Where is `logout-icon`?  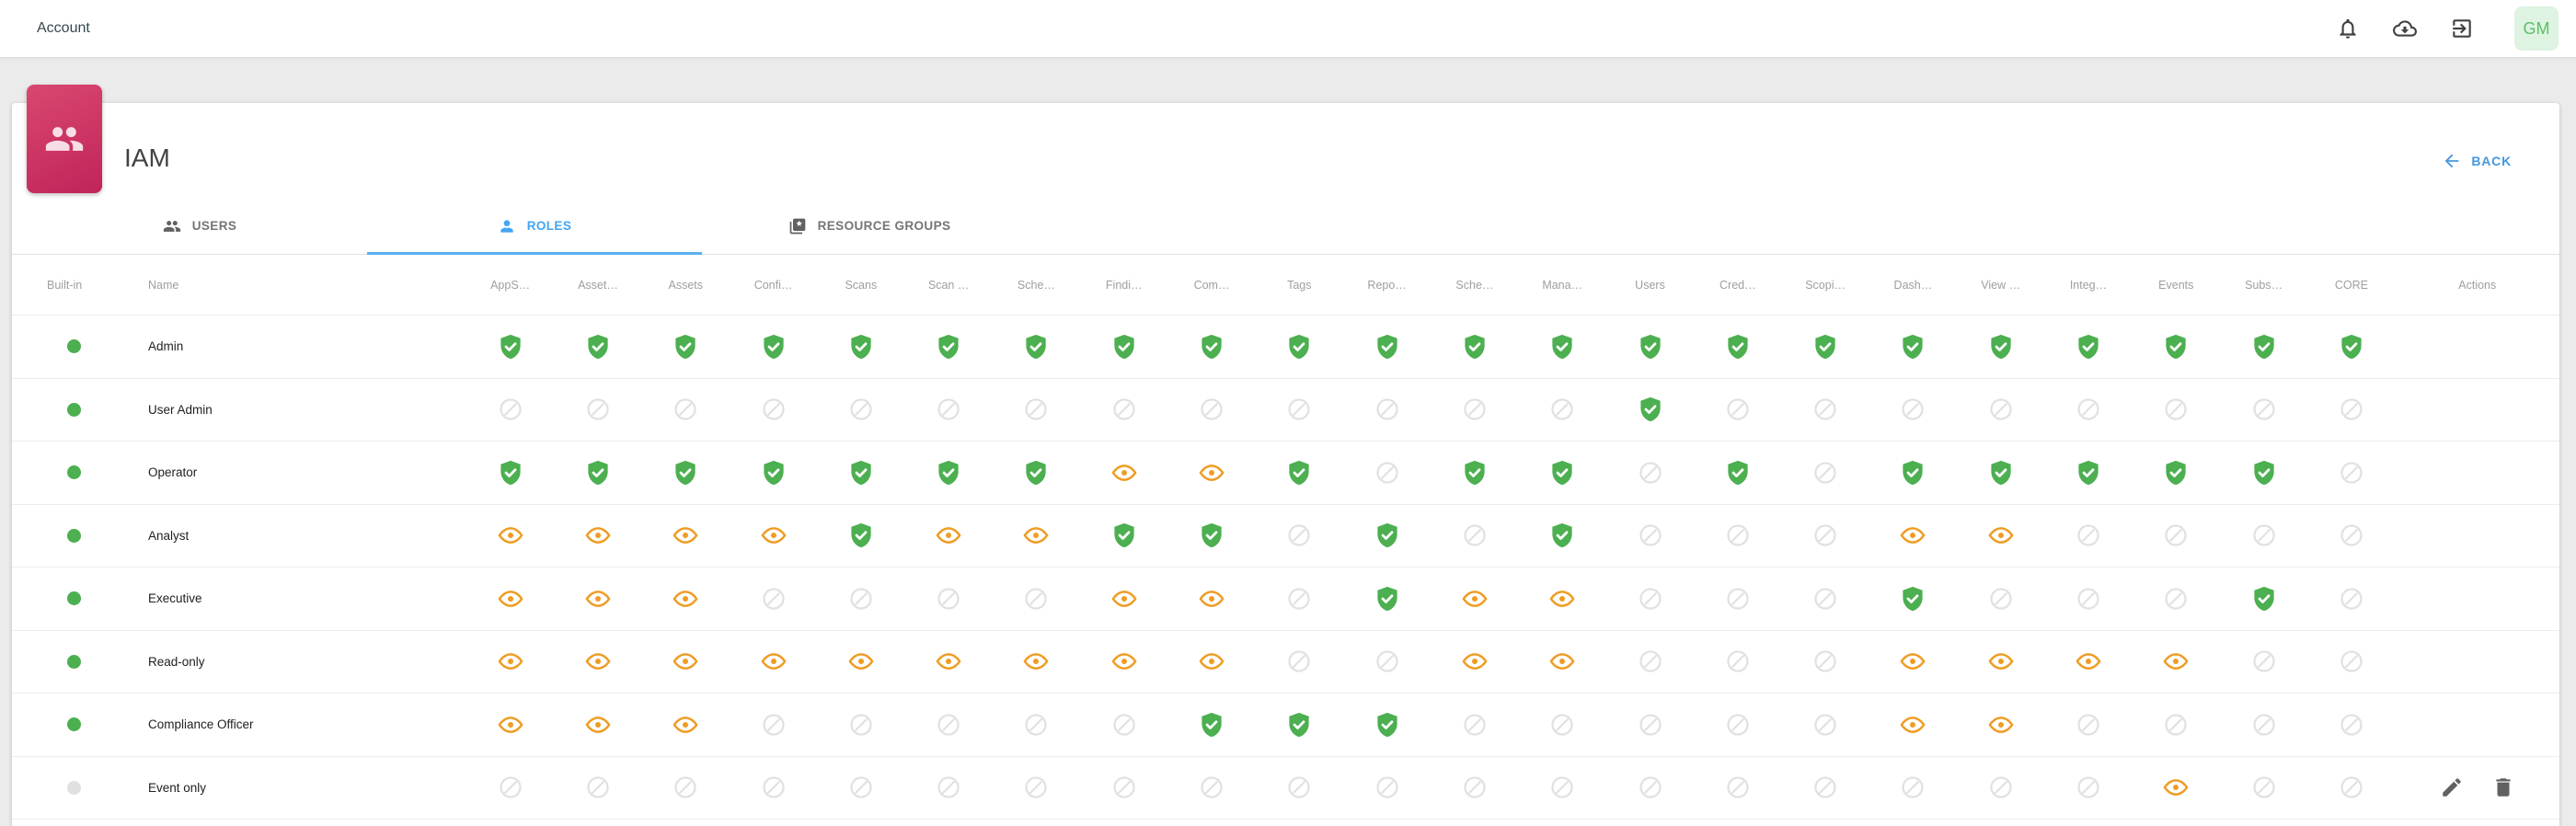
logout-icon is located at coordinates (2462, 28).